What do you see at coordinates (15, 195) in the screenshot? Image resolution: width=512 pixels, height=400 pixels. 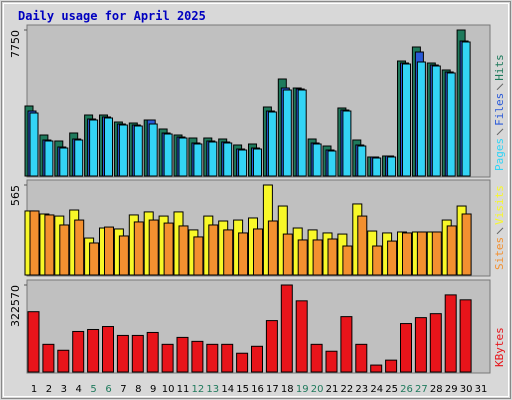 I see `y-tick-label: 565` at bounding box center [15, 195].